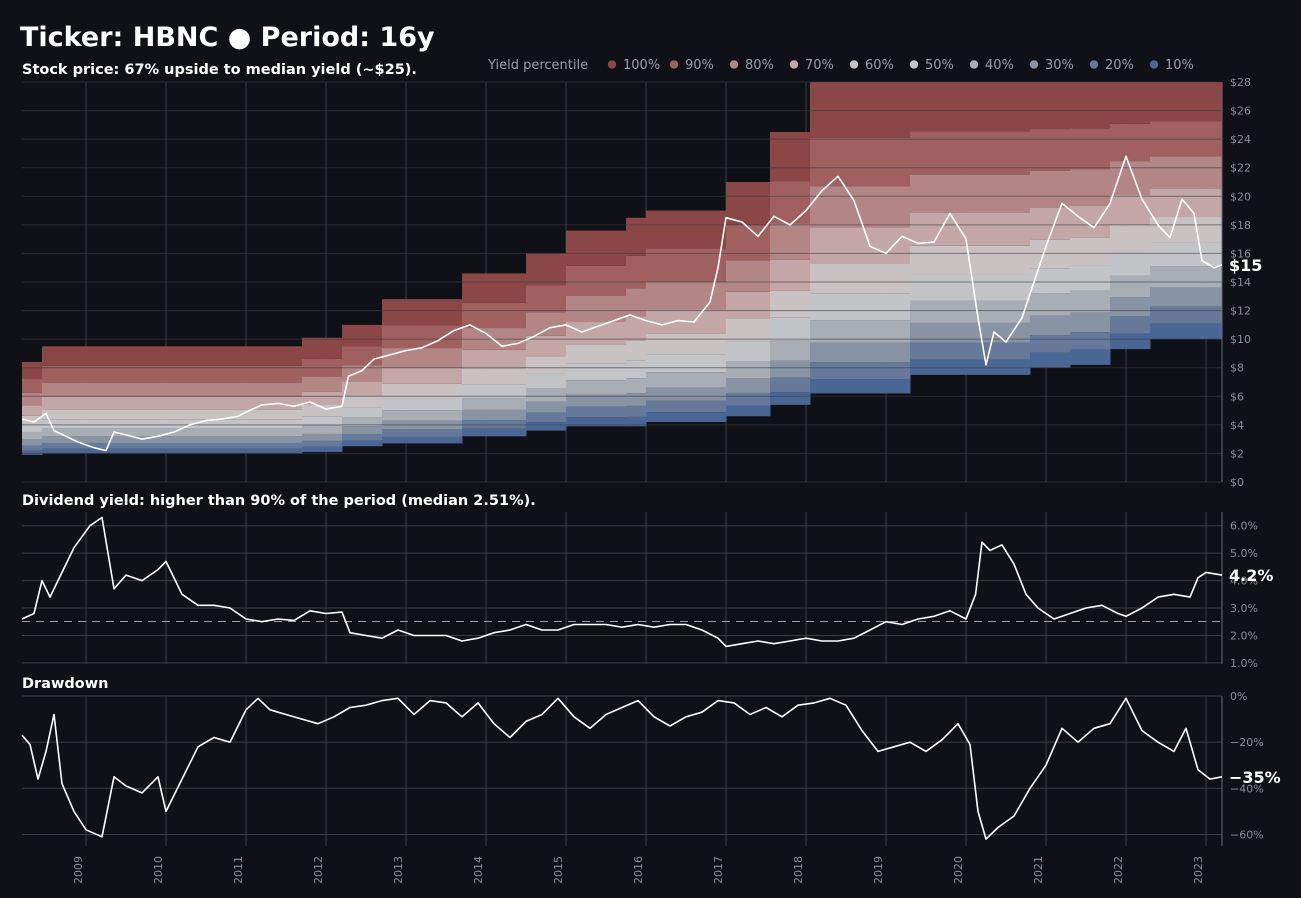 This screenshot has width=1301, height=898. I want to click on legend-label: 10%, so click(1179, 65).